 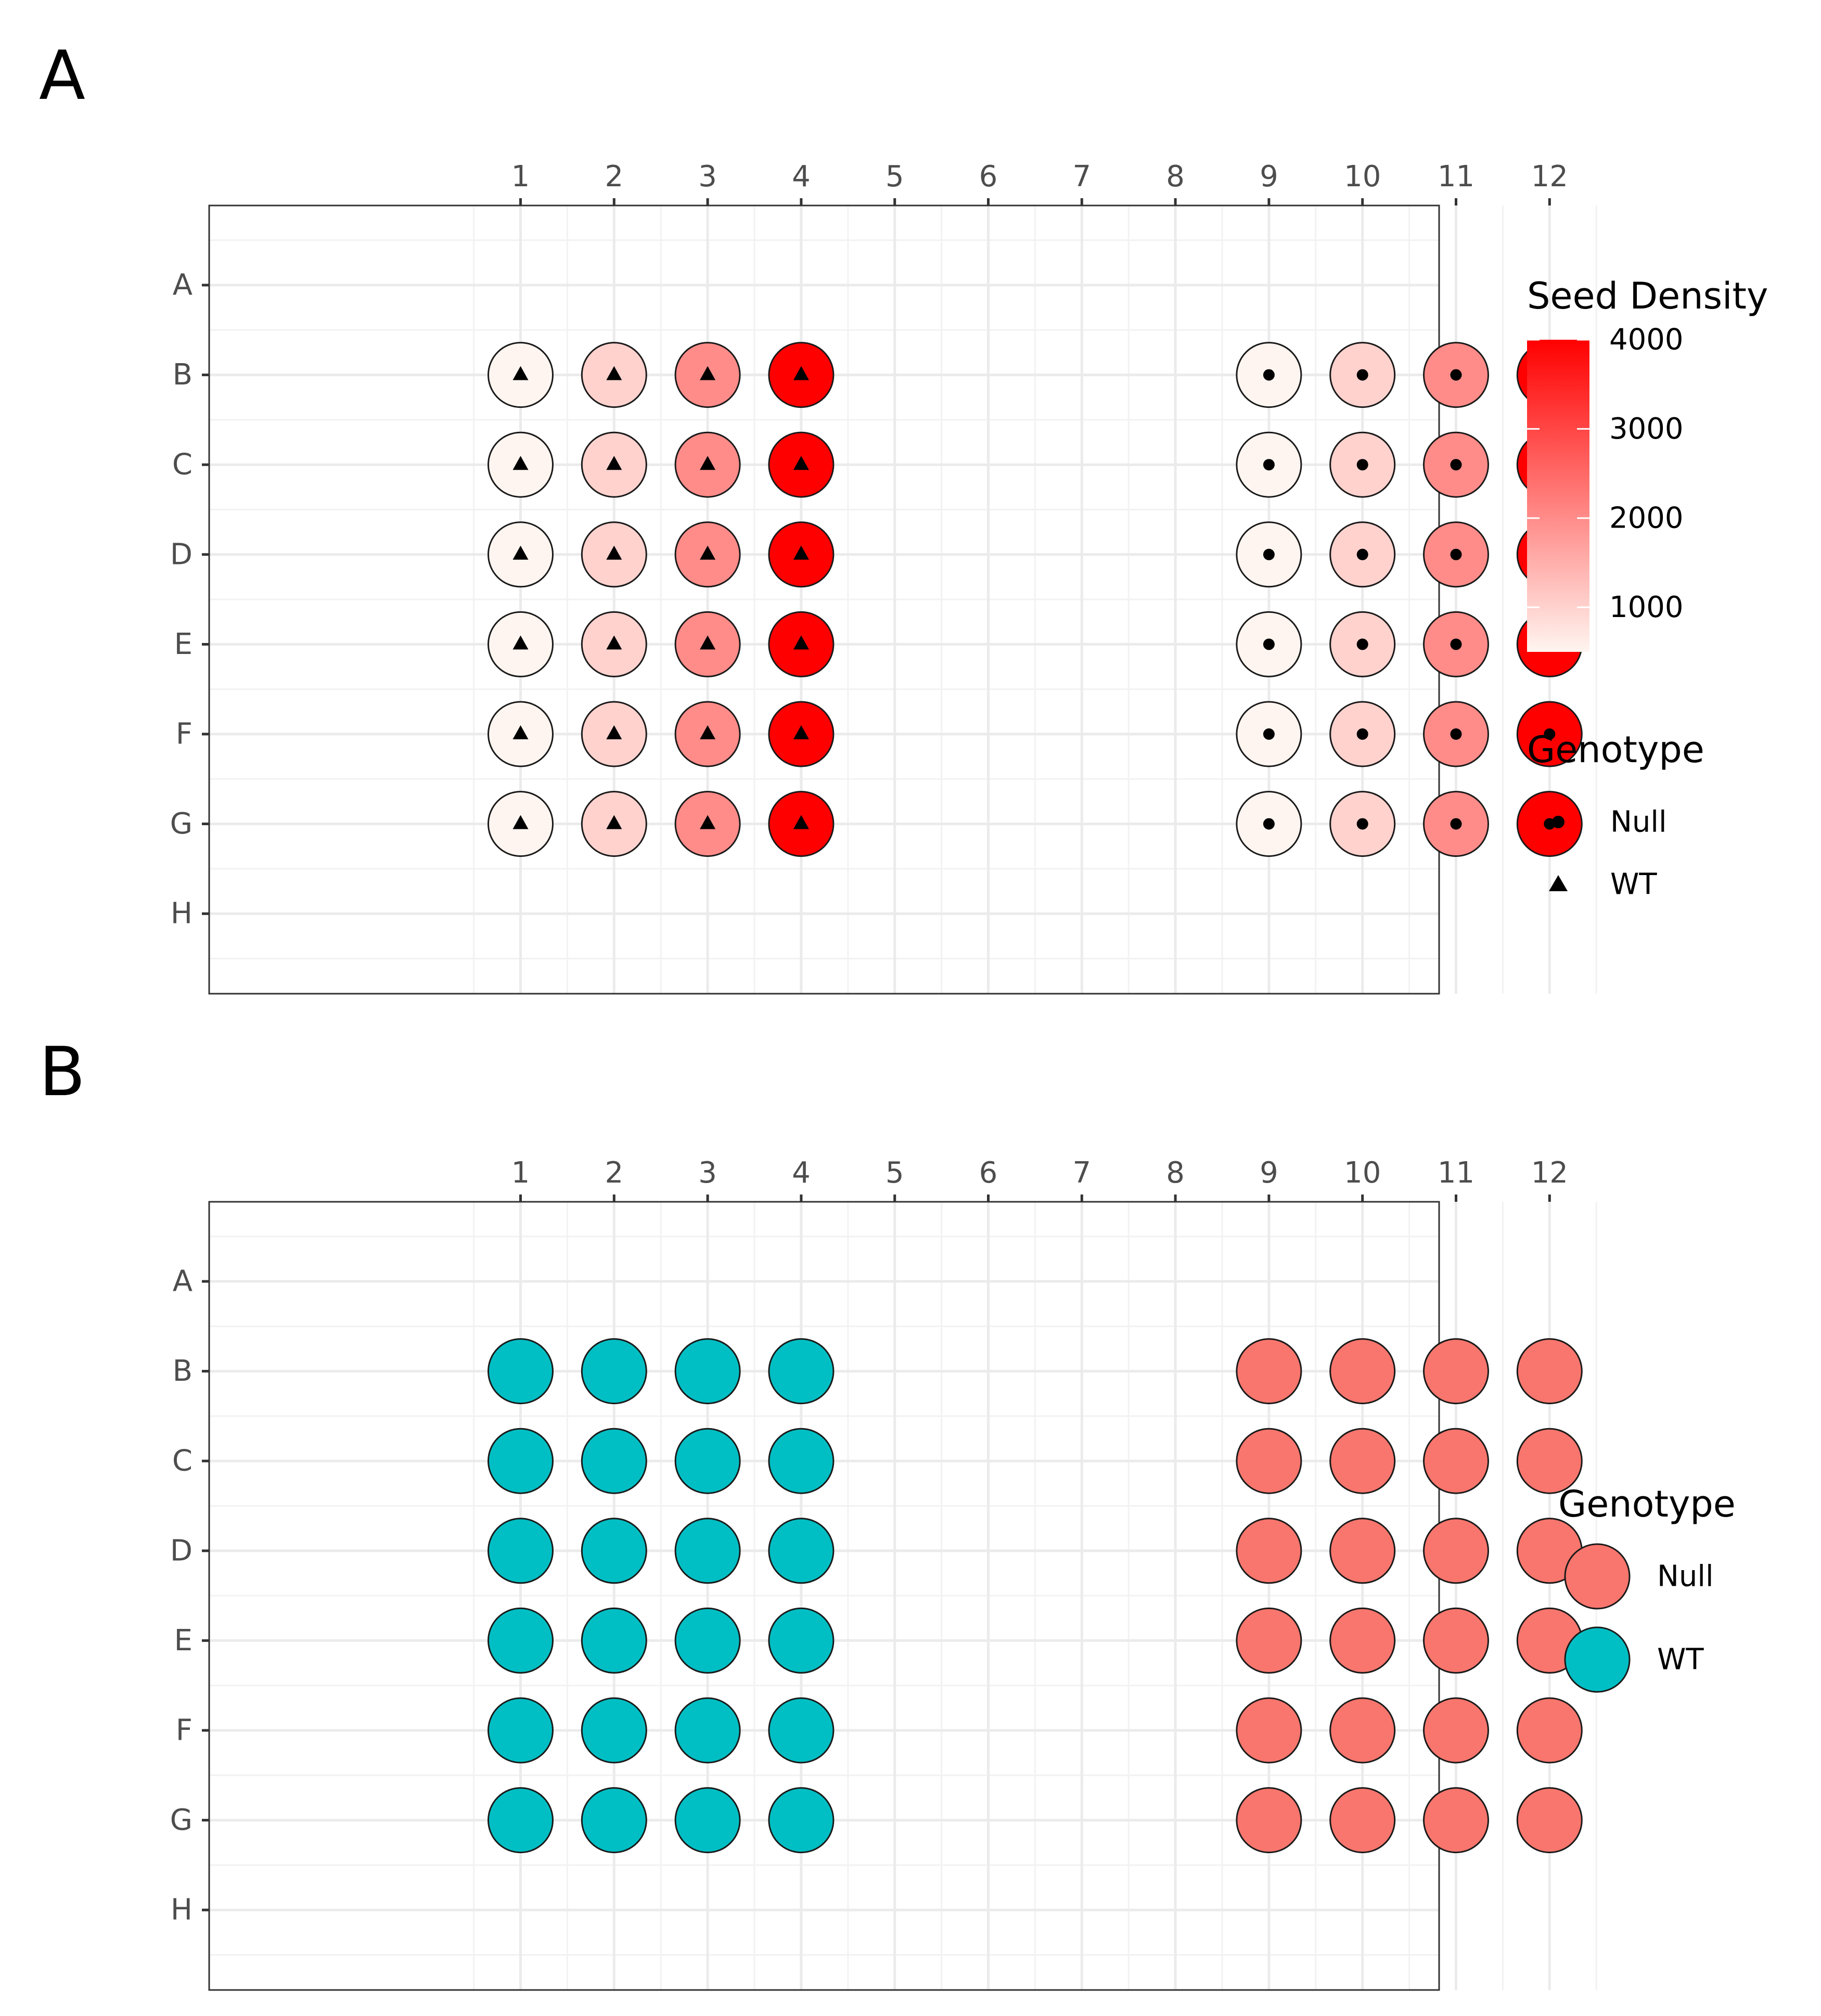 What do you see at coordinates (1456, 1371) in the screenshot?
I see `well-B11` at bounding box center [1456, 1371].